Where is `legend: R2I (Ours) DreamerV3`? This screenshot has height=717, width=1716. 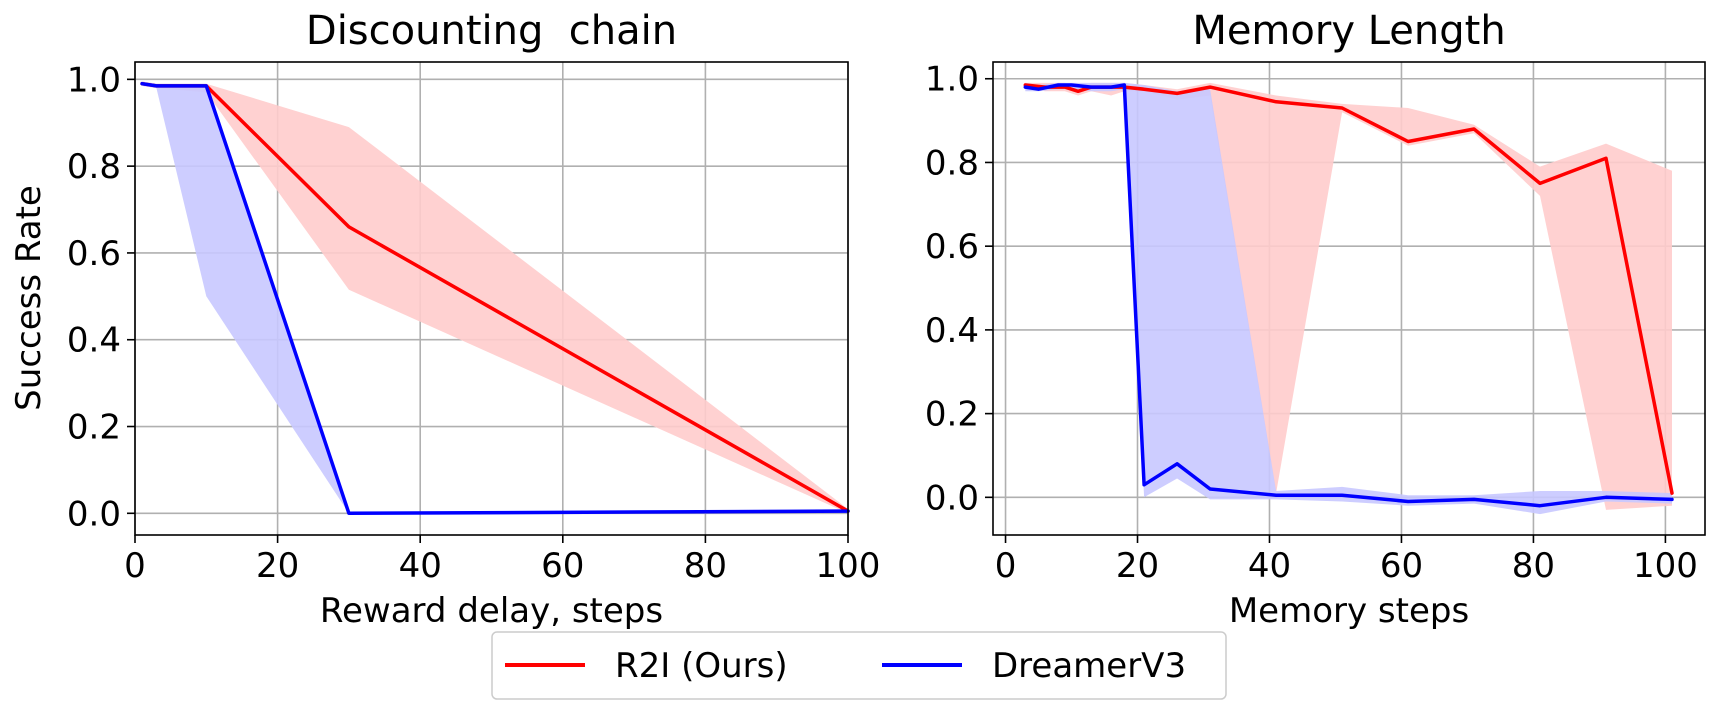
legend: R2I (Ours) DreamerV3 is located at coordinates (859, 665).